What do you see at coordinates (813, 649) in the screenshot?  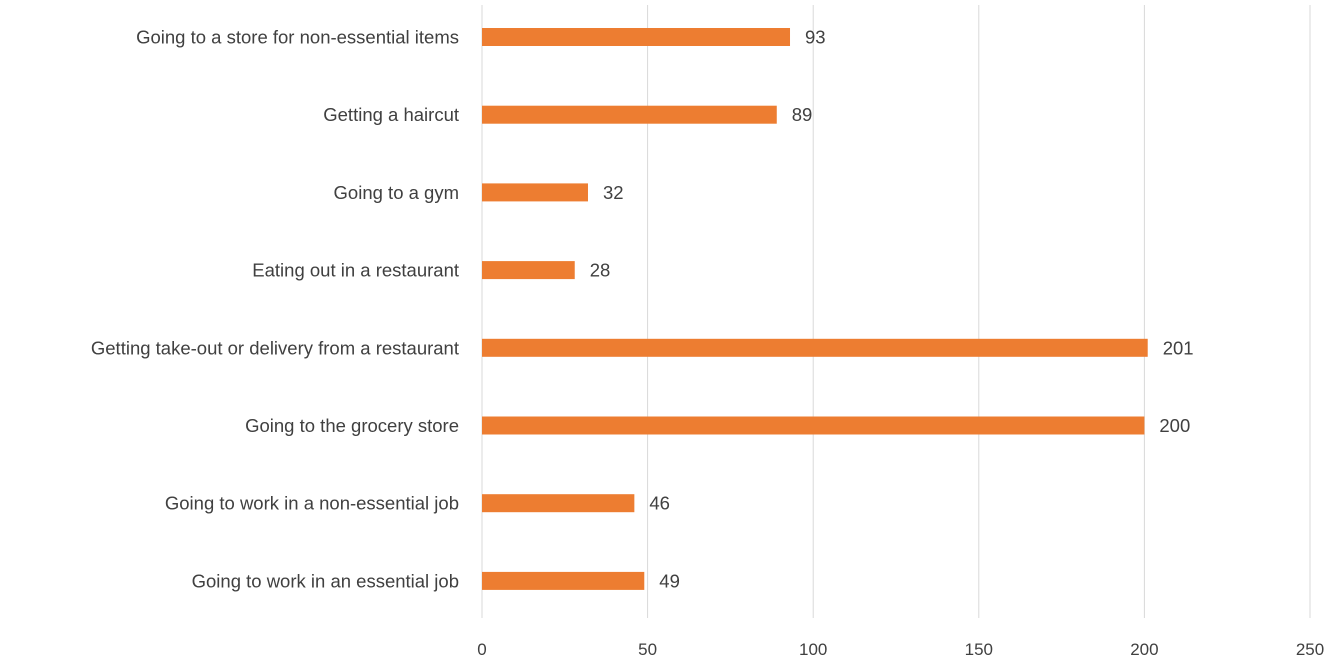 I see `x-tick-label: 100` at bounding box center [813, 649].